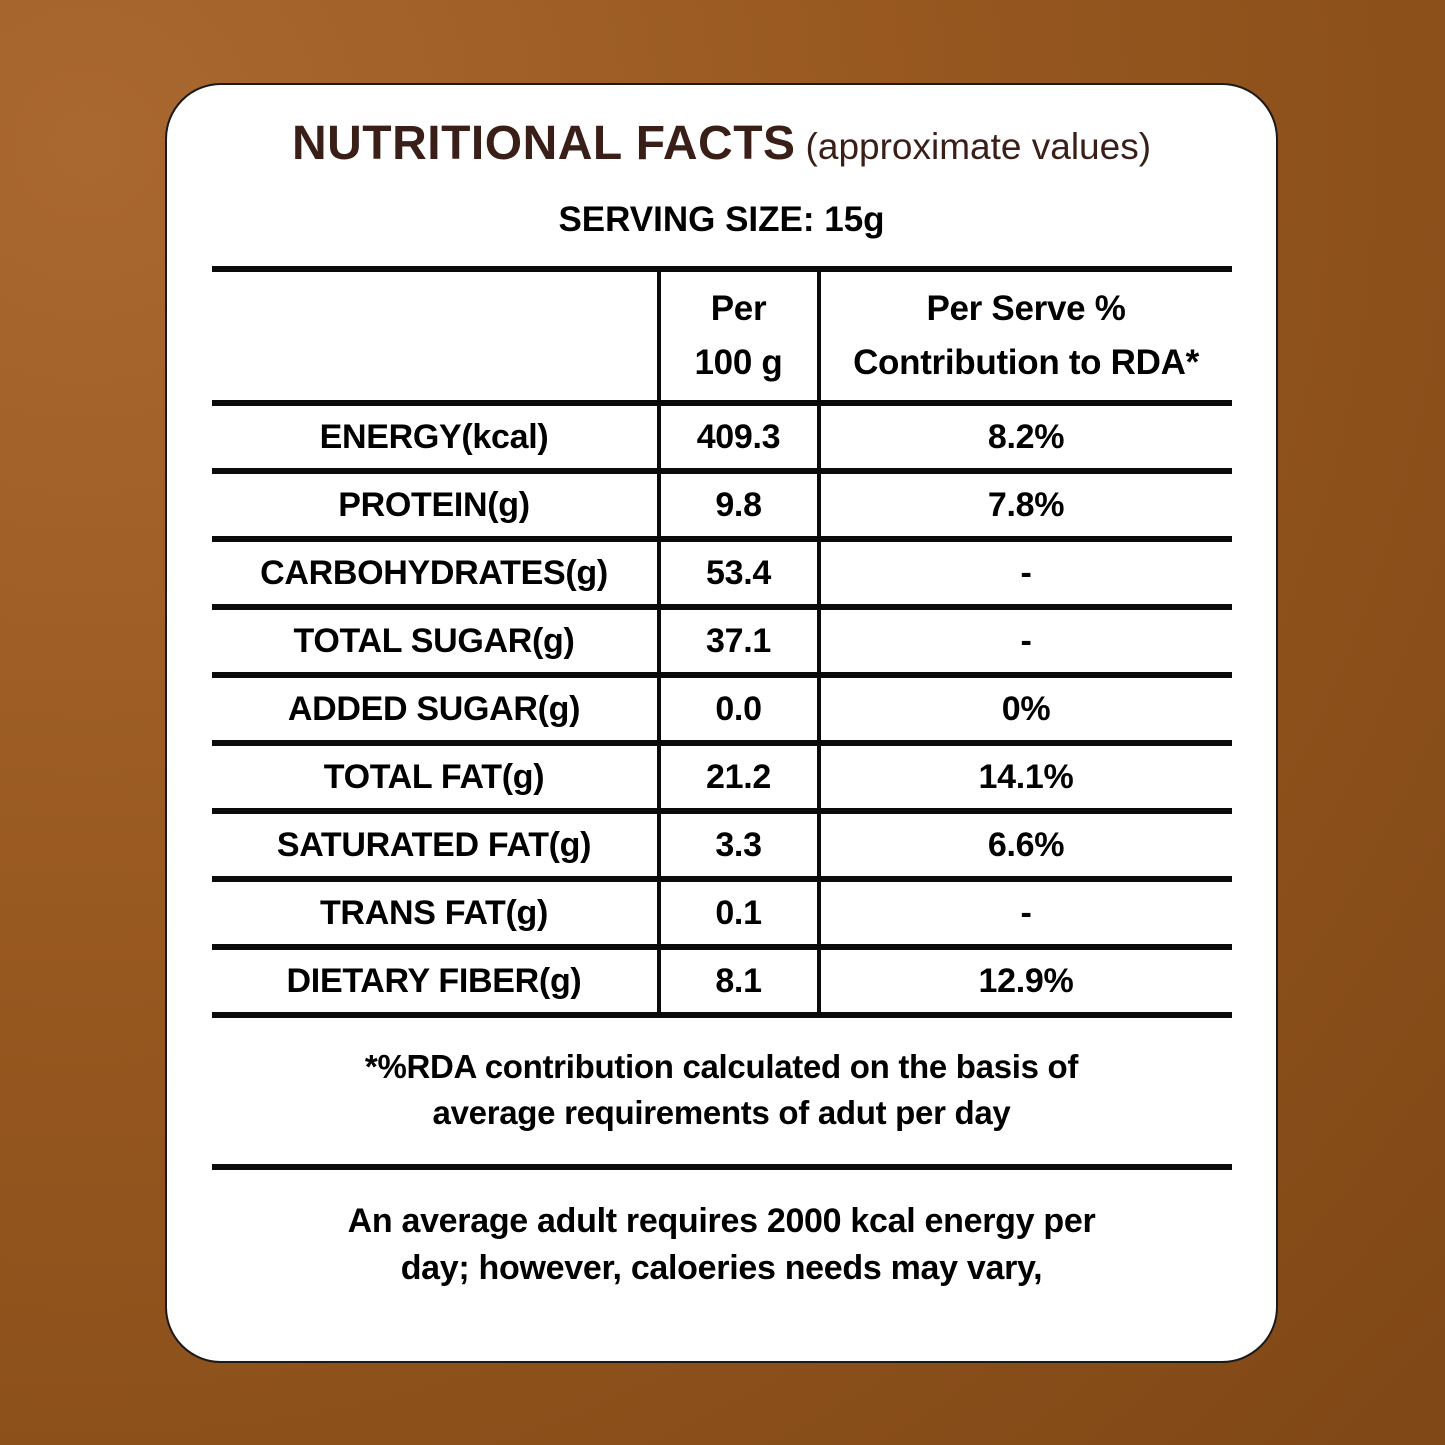 This screenshot has width=1445, height=1445. I want to click on page-title: NUTRITIONAL FACTS (approximate values), so click(721, 149).